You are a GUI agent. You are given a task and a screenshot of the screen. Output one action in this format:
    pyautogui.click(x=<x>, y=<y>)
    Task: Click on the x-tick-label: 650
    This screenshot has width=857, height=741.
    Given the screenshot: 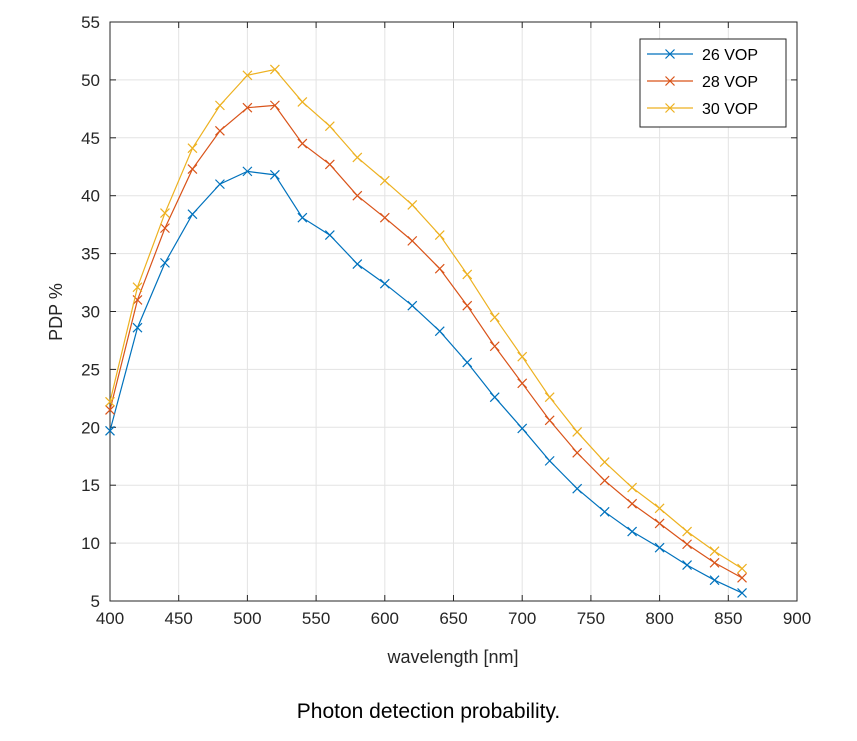 What is the action you would take?
    pyautogui.click(x=453, y=618)
    